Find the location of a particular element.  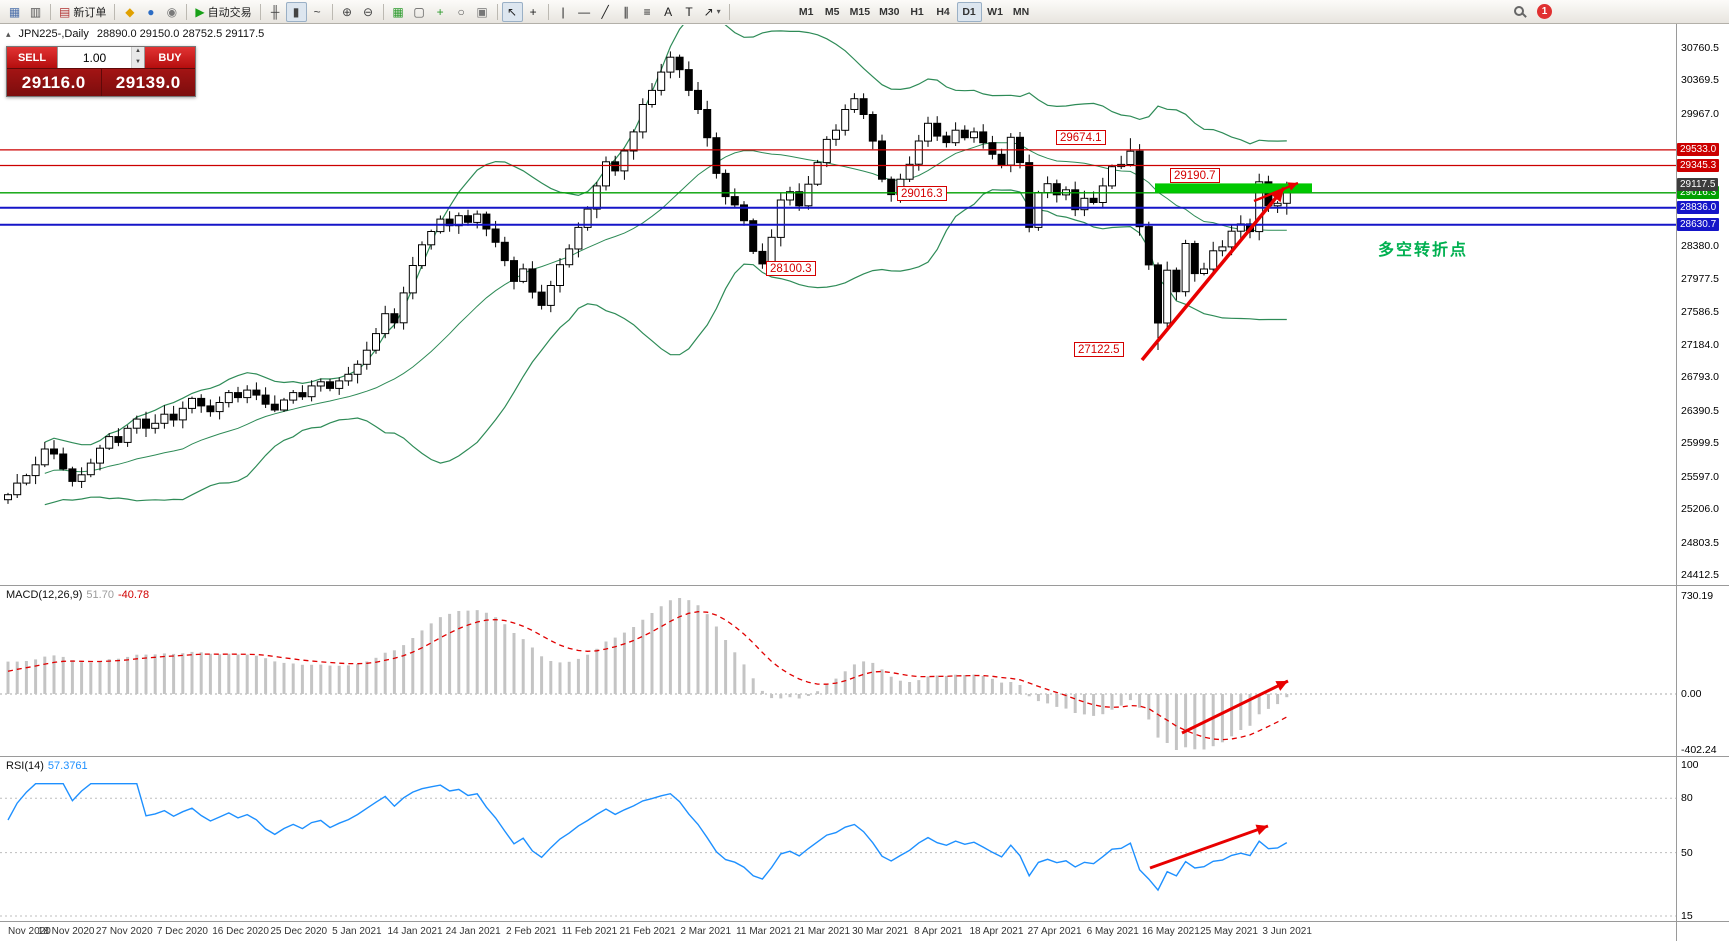

rsi-value: 57.3761 is located at coordinates (67, 766).